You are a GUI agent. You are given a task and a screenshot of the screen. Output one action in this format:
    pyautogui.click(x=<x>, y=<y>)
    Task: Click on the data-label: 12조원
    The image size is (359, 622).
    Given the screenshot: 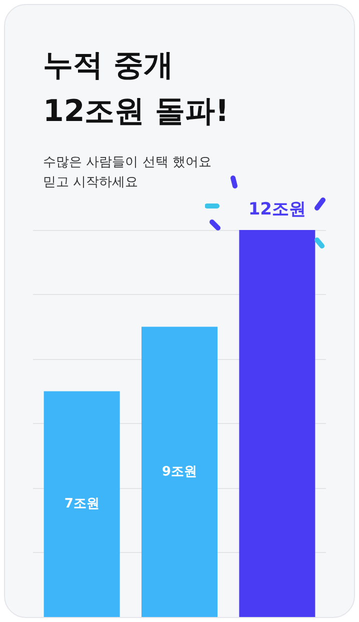 What is the action you would take?
    pyautogui.click(x=277, y=210)
    